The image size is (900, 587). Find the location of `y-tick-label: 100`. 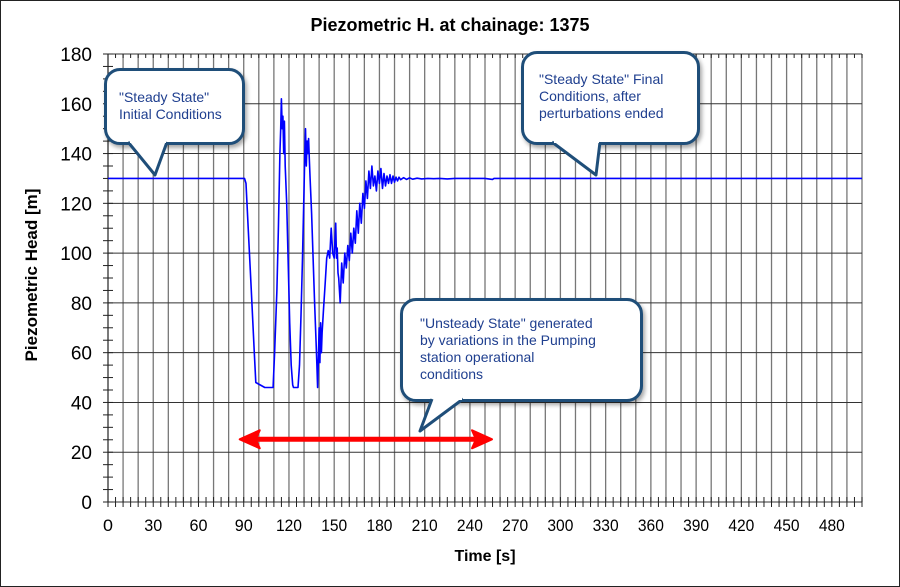

y-tick-label: 100 is located at coordinates (76, 254).